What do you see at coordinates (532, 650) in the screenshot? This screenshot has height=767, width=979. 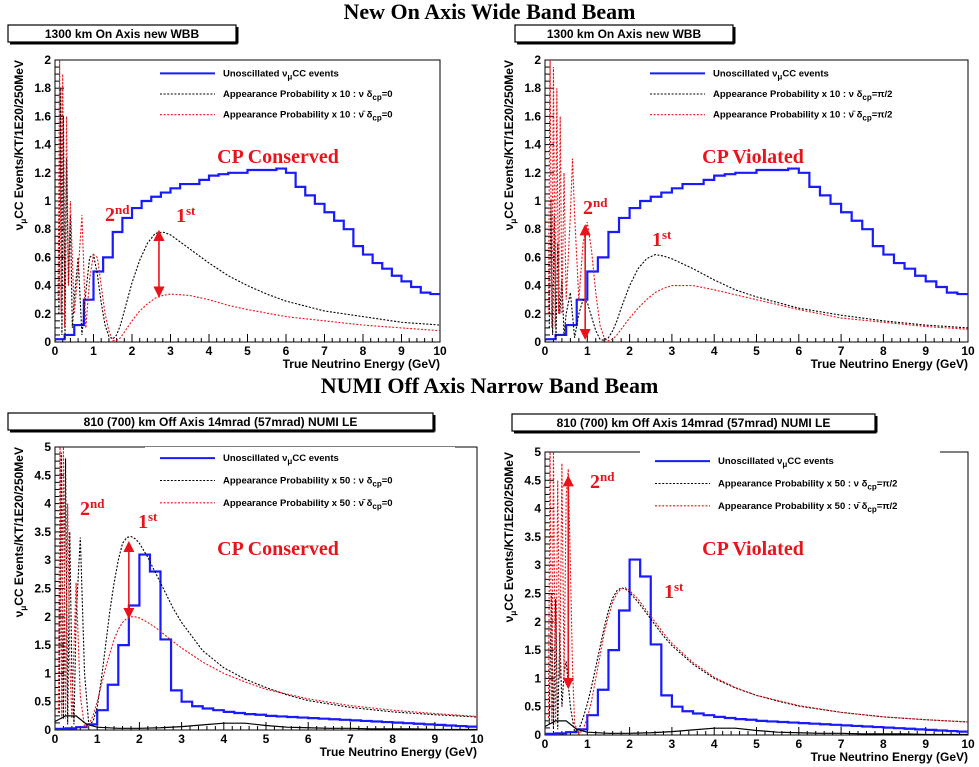 I see `y-tick-label: 1.5` at bounding box center [532, 650].